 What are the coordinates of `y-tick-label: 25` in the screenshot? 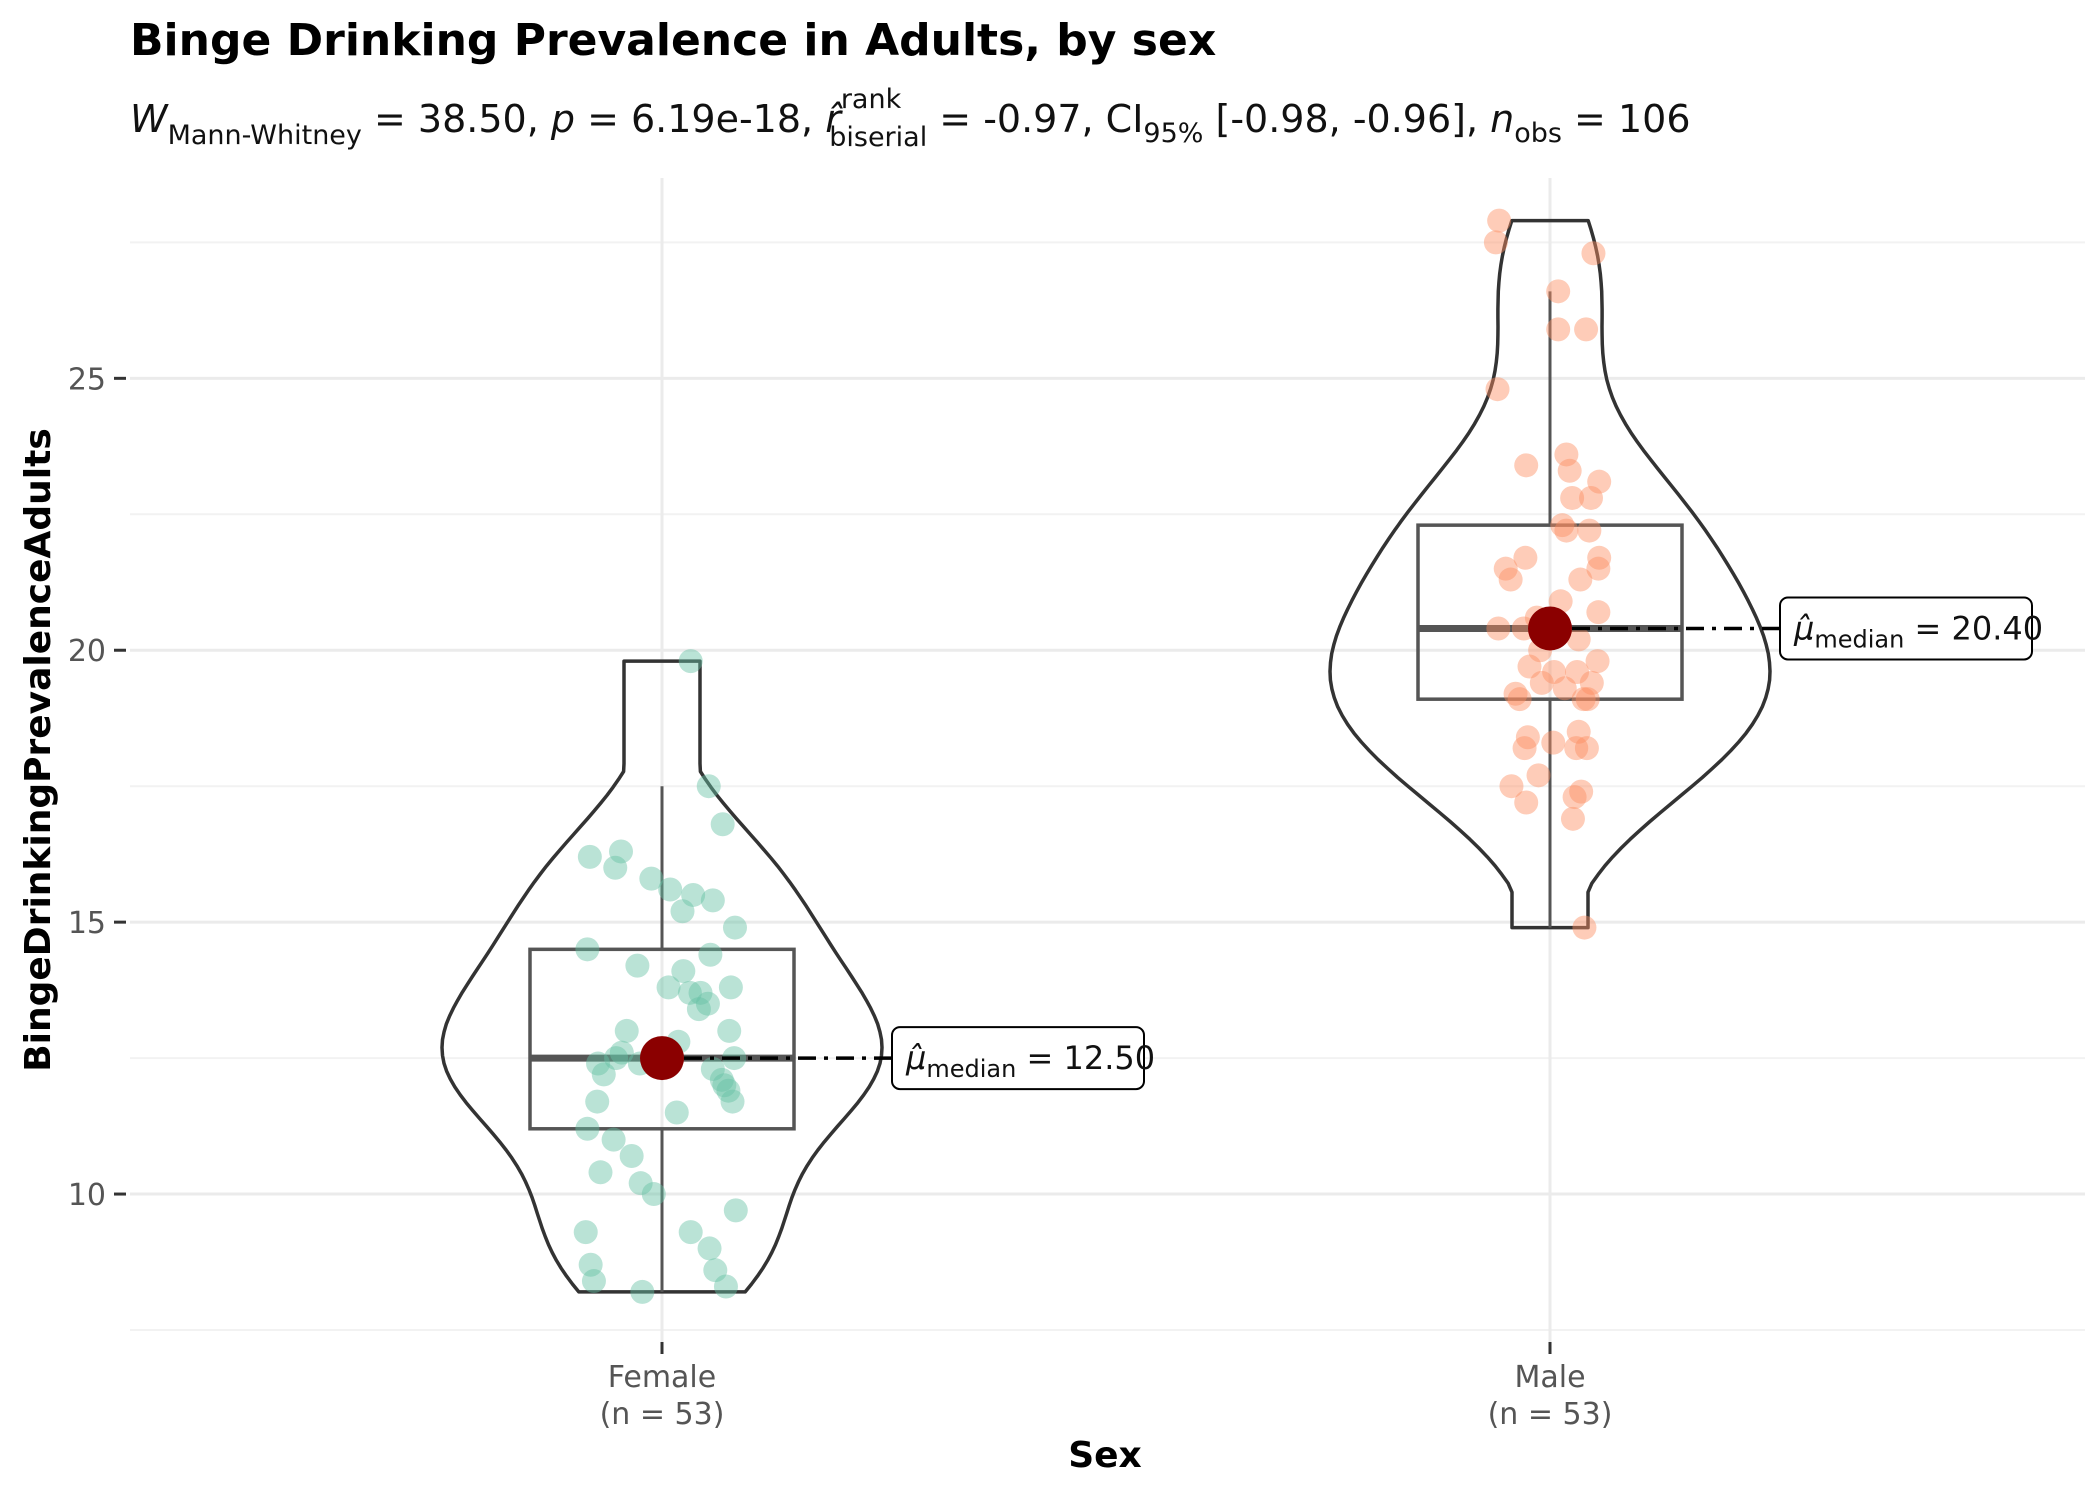 It's located at (87, 379).